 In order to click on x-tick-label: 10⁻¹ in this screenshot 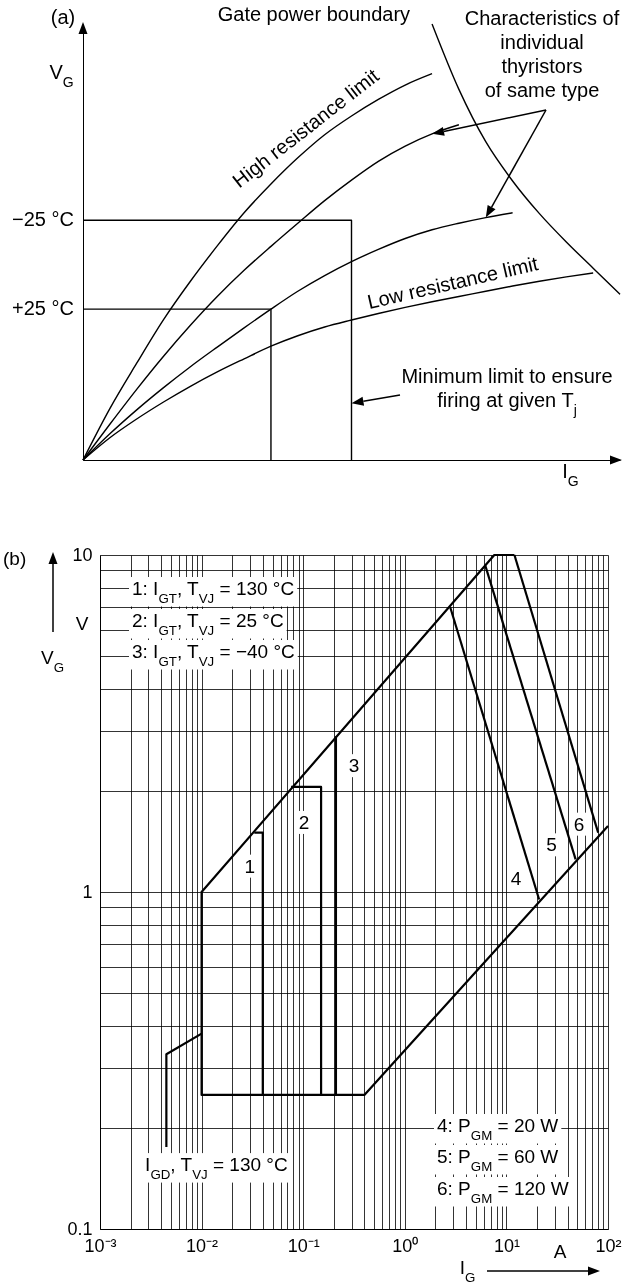, I will do `click(303, 1245)`.